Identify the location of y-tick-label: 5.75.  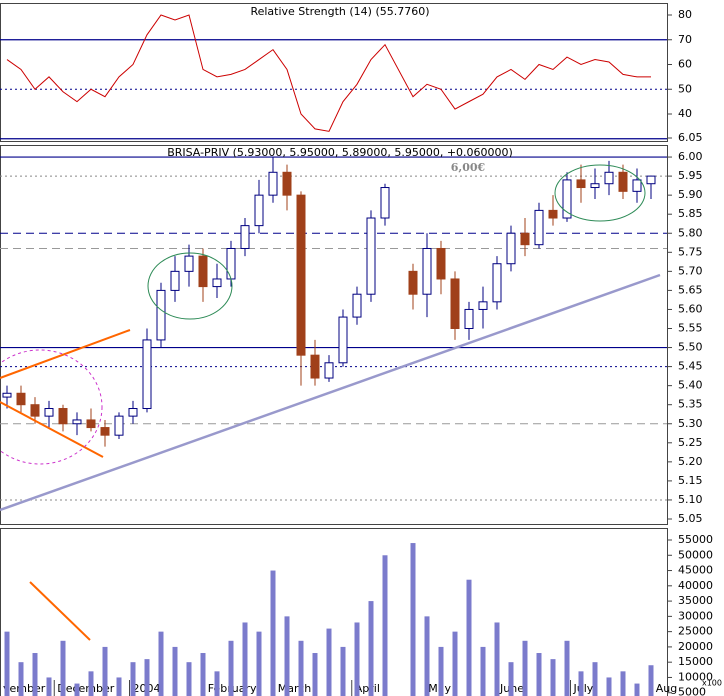
(690, 251).